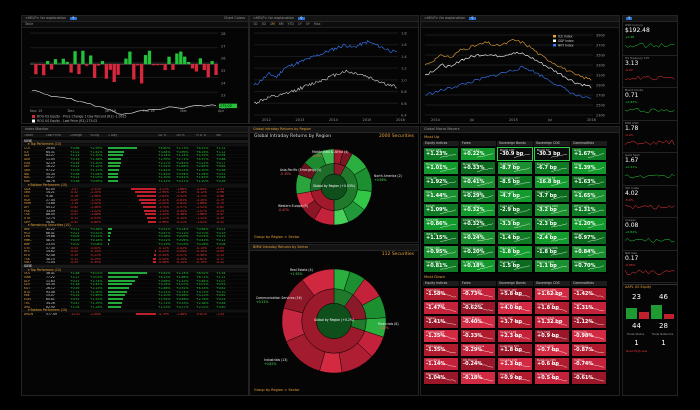  What do you see at coordinates (441, 322) in the screenshot?
I see `mover-tile: Taiwan -1.41%` at bounding box center [441, 322].